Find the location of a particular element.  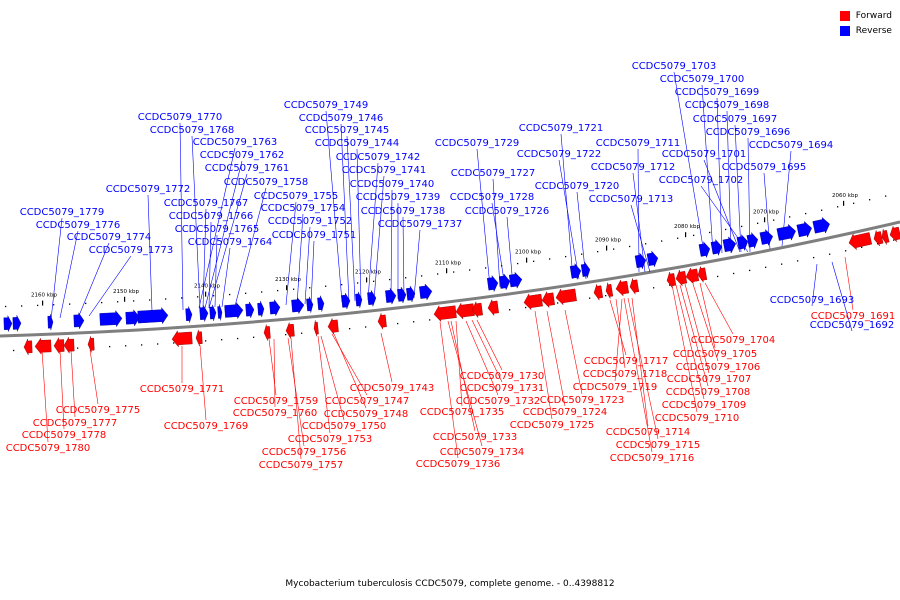

gene-label-forward: CCDC5079_1756 is located at coordinates (304, 452).